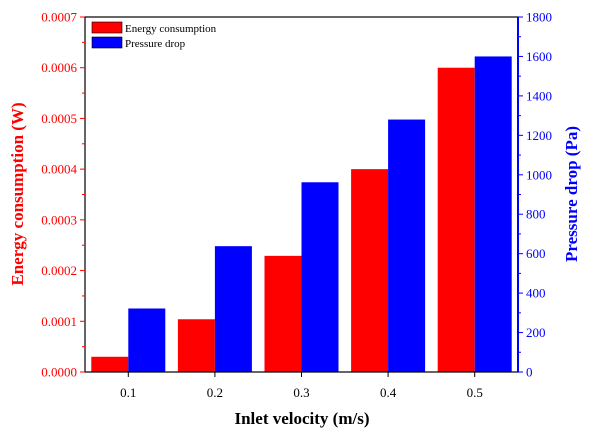 This screenshot has width=589, height=432. I want to click on right-tick-label: 1400, so click(539, 95).